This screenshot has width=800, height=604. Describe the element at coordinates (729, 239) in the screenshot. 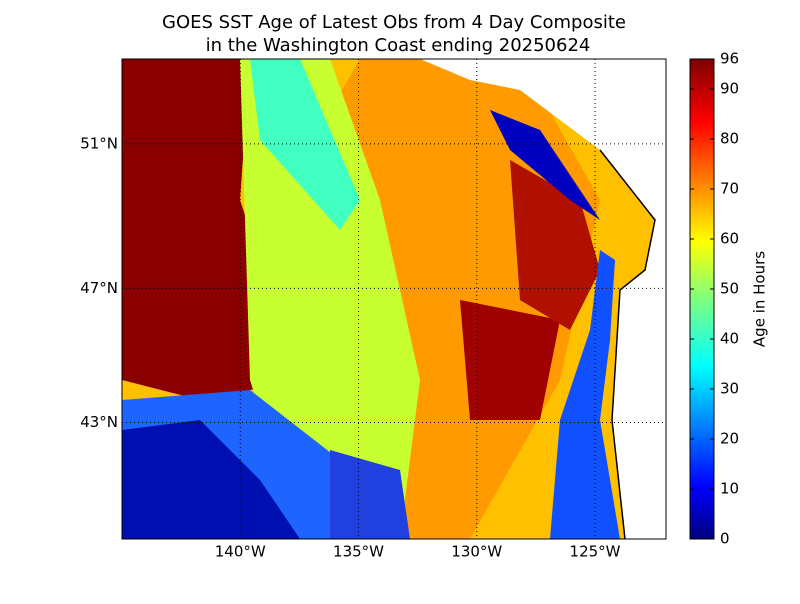

I see `colorbar-tick-label: 60` at that location.